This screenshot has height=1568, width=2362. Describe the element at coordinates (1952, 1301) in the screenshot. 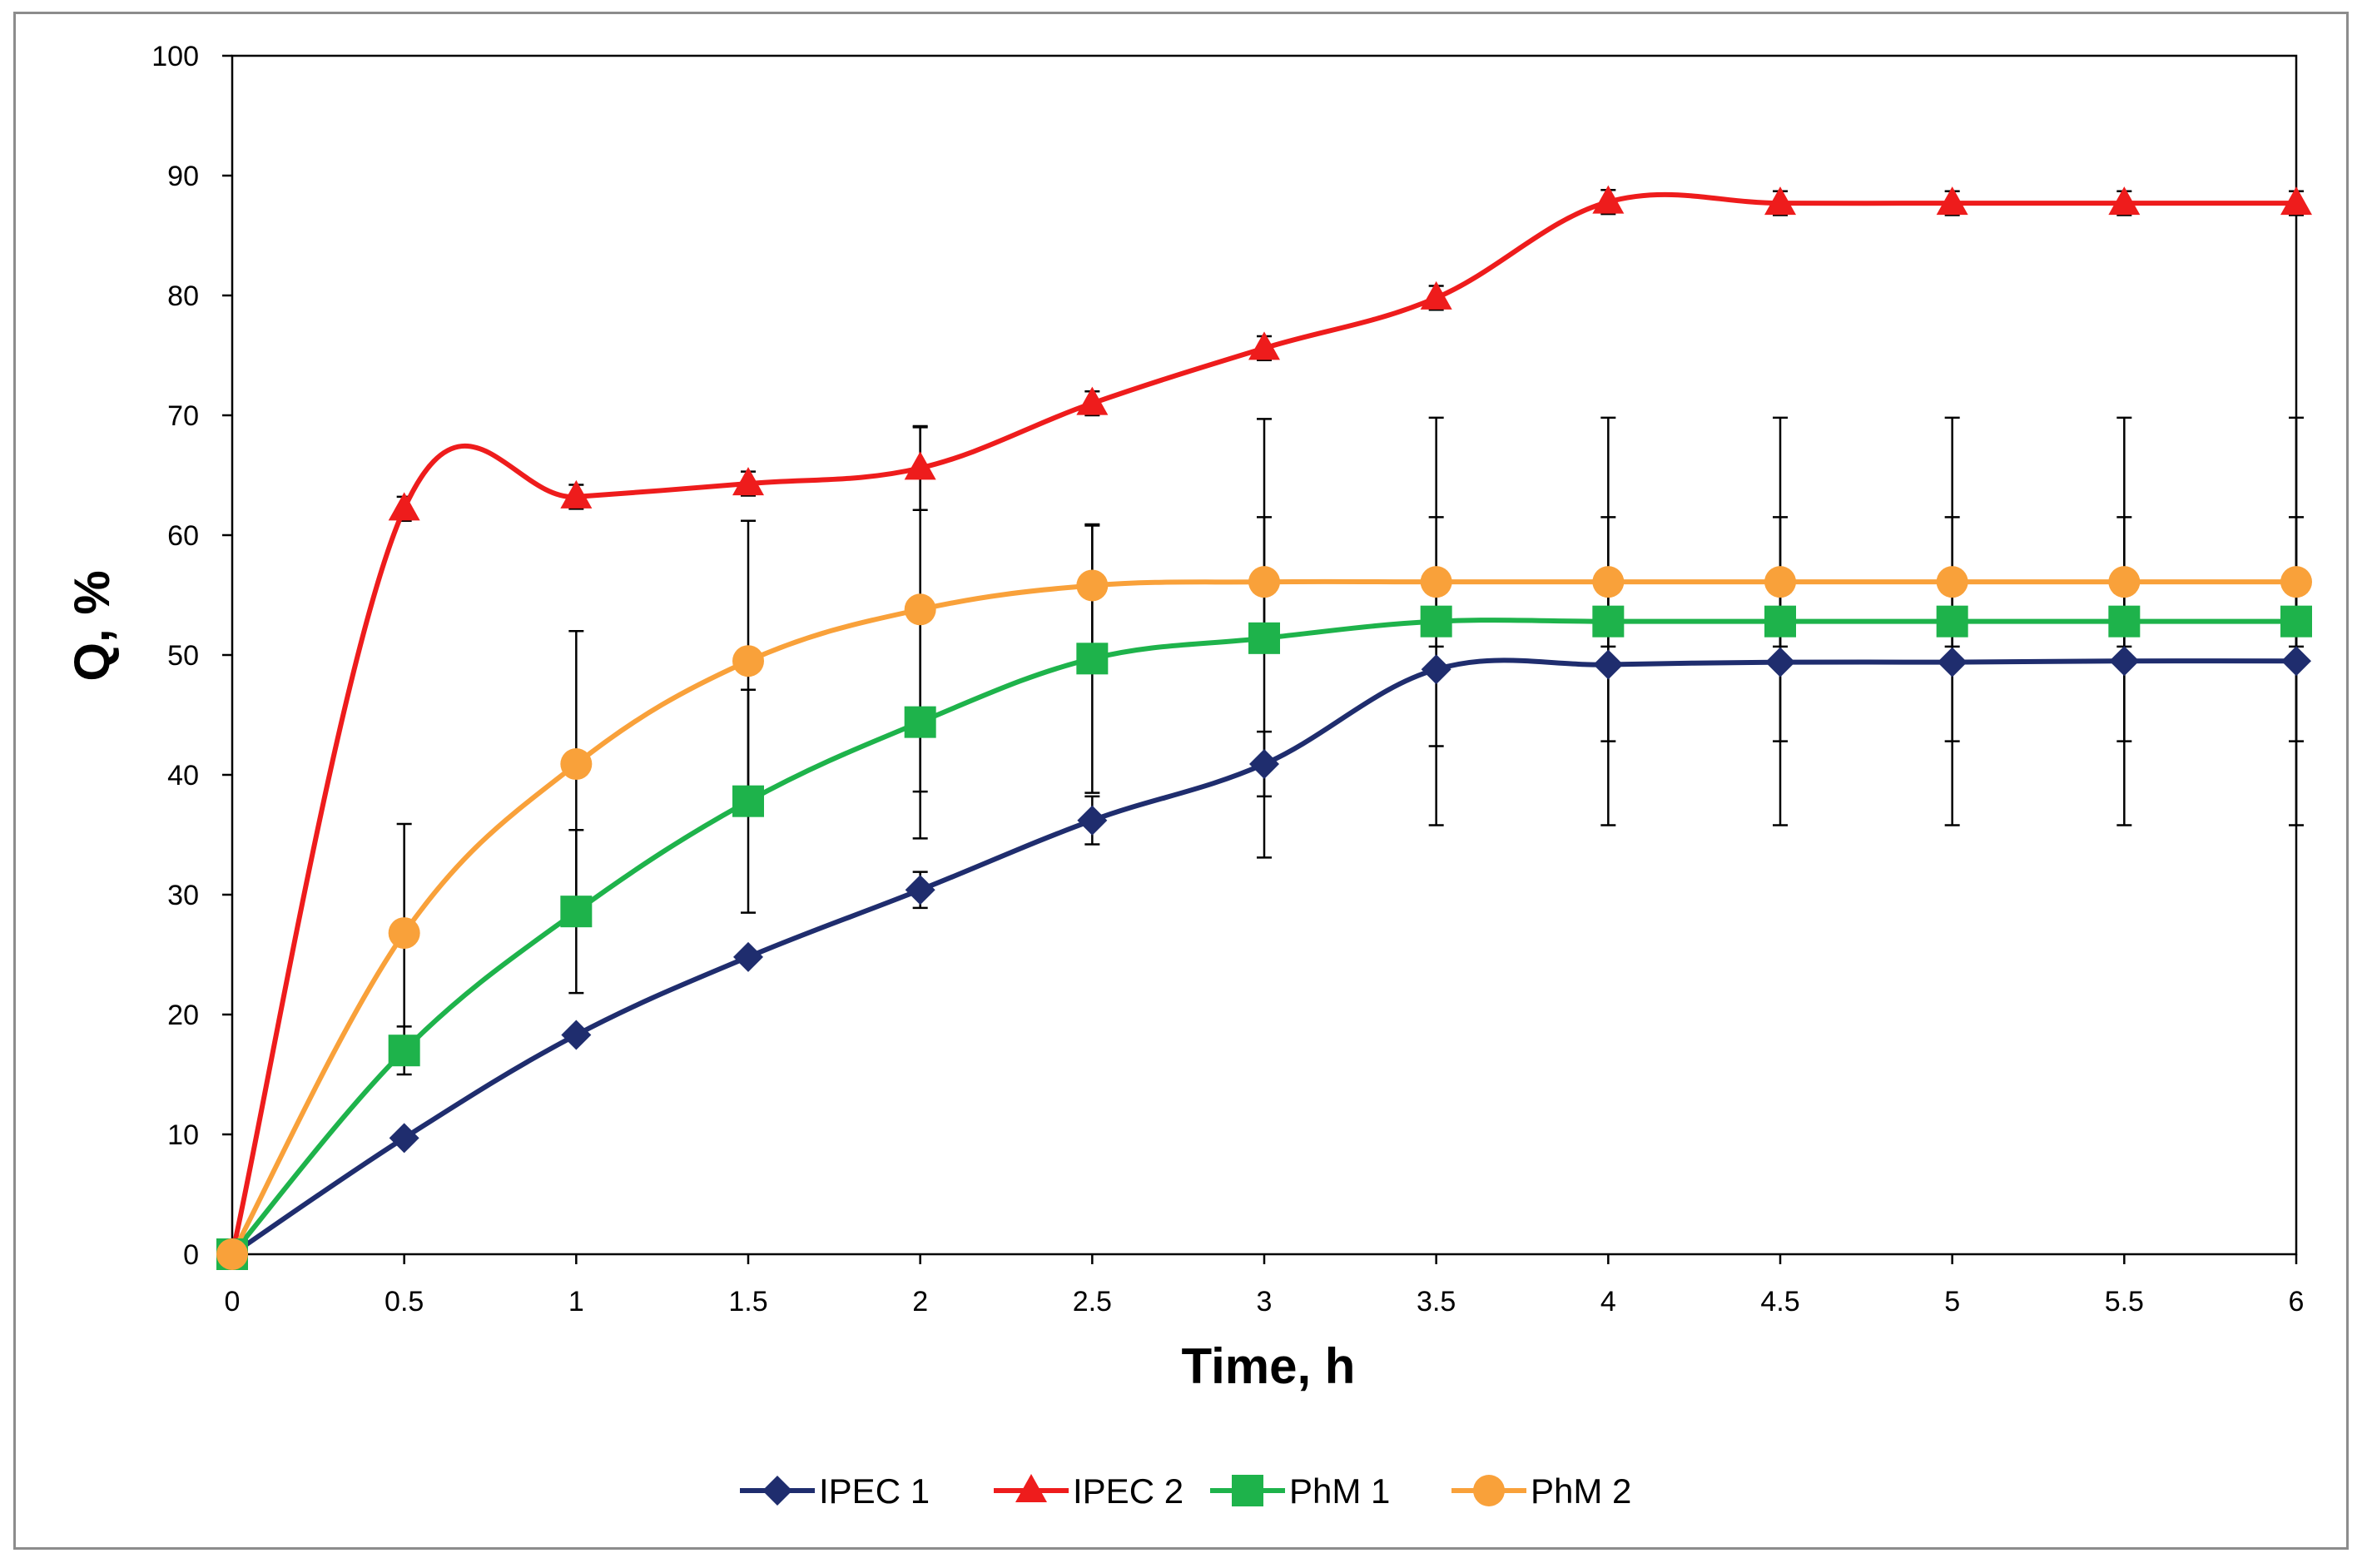

I see `x-tick-label: 5` at that location.